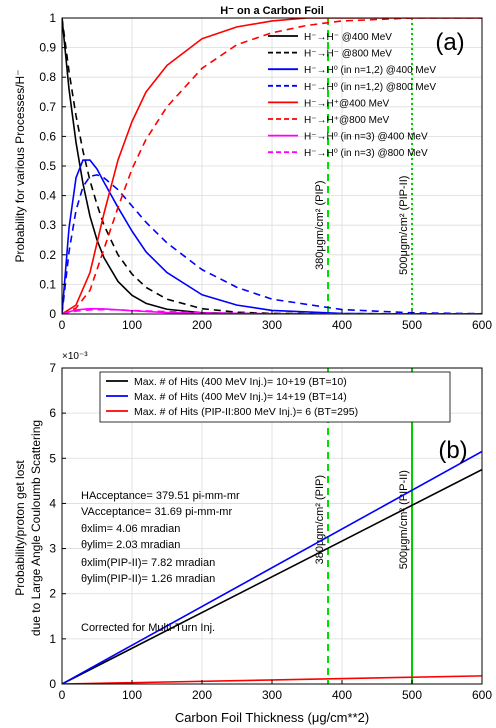 The image size is (496, 728). I want to click on legend-label-4: H⁻→H⁺@400 MeV, so click(347, 103).